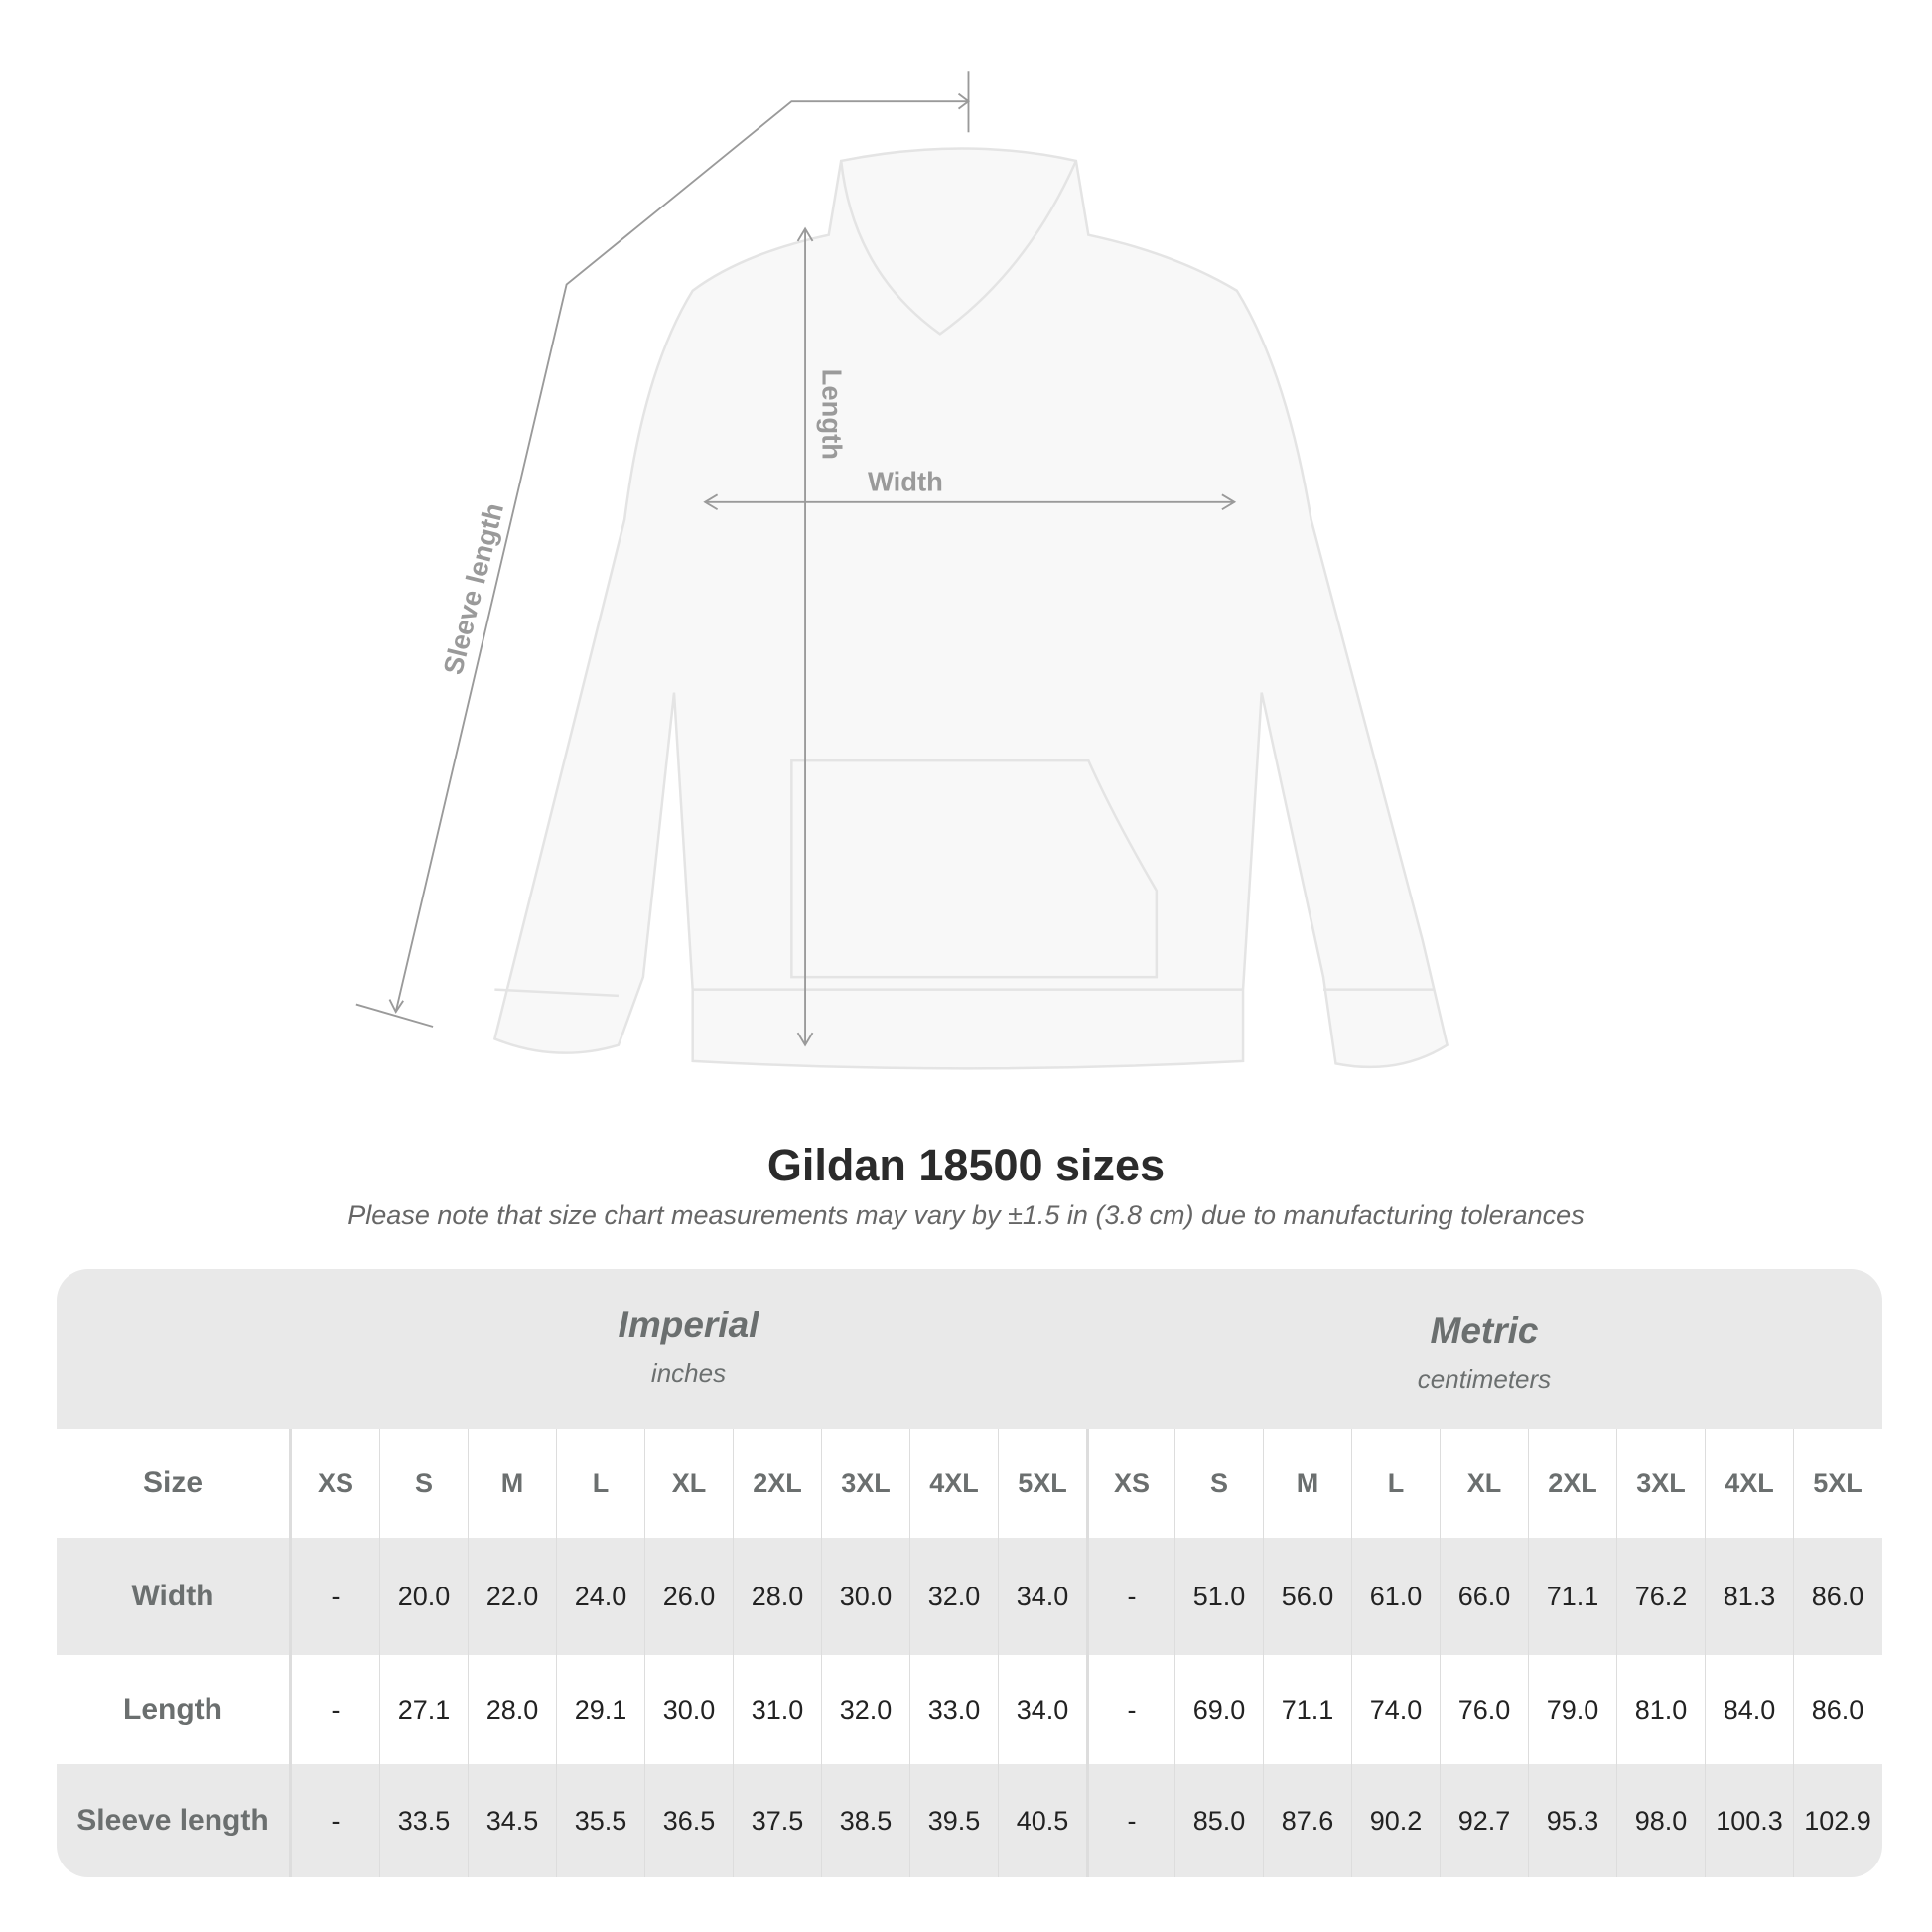 The height and width of the screenshot is (1932, 1932). Describe the element at coordinates (1484, 1353) in the screenshot. I see `metric-group-header: Metric centimeters` at that location.